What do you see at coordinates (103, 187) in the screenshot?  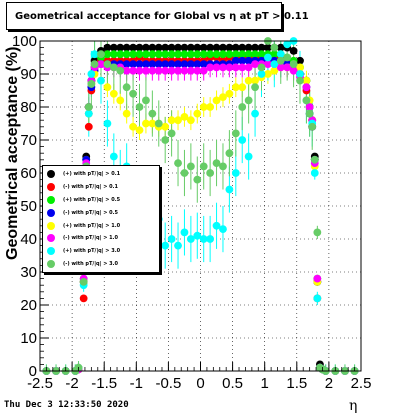 I see `legend-entry: (-) with pT/|q| > 0.1` at bounding box center [103, 187].